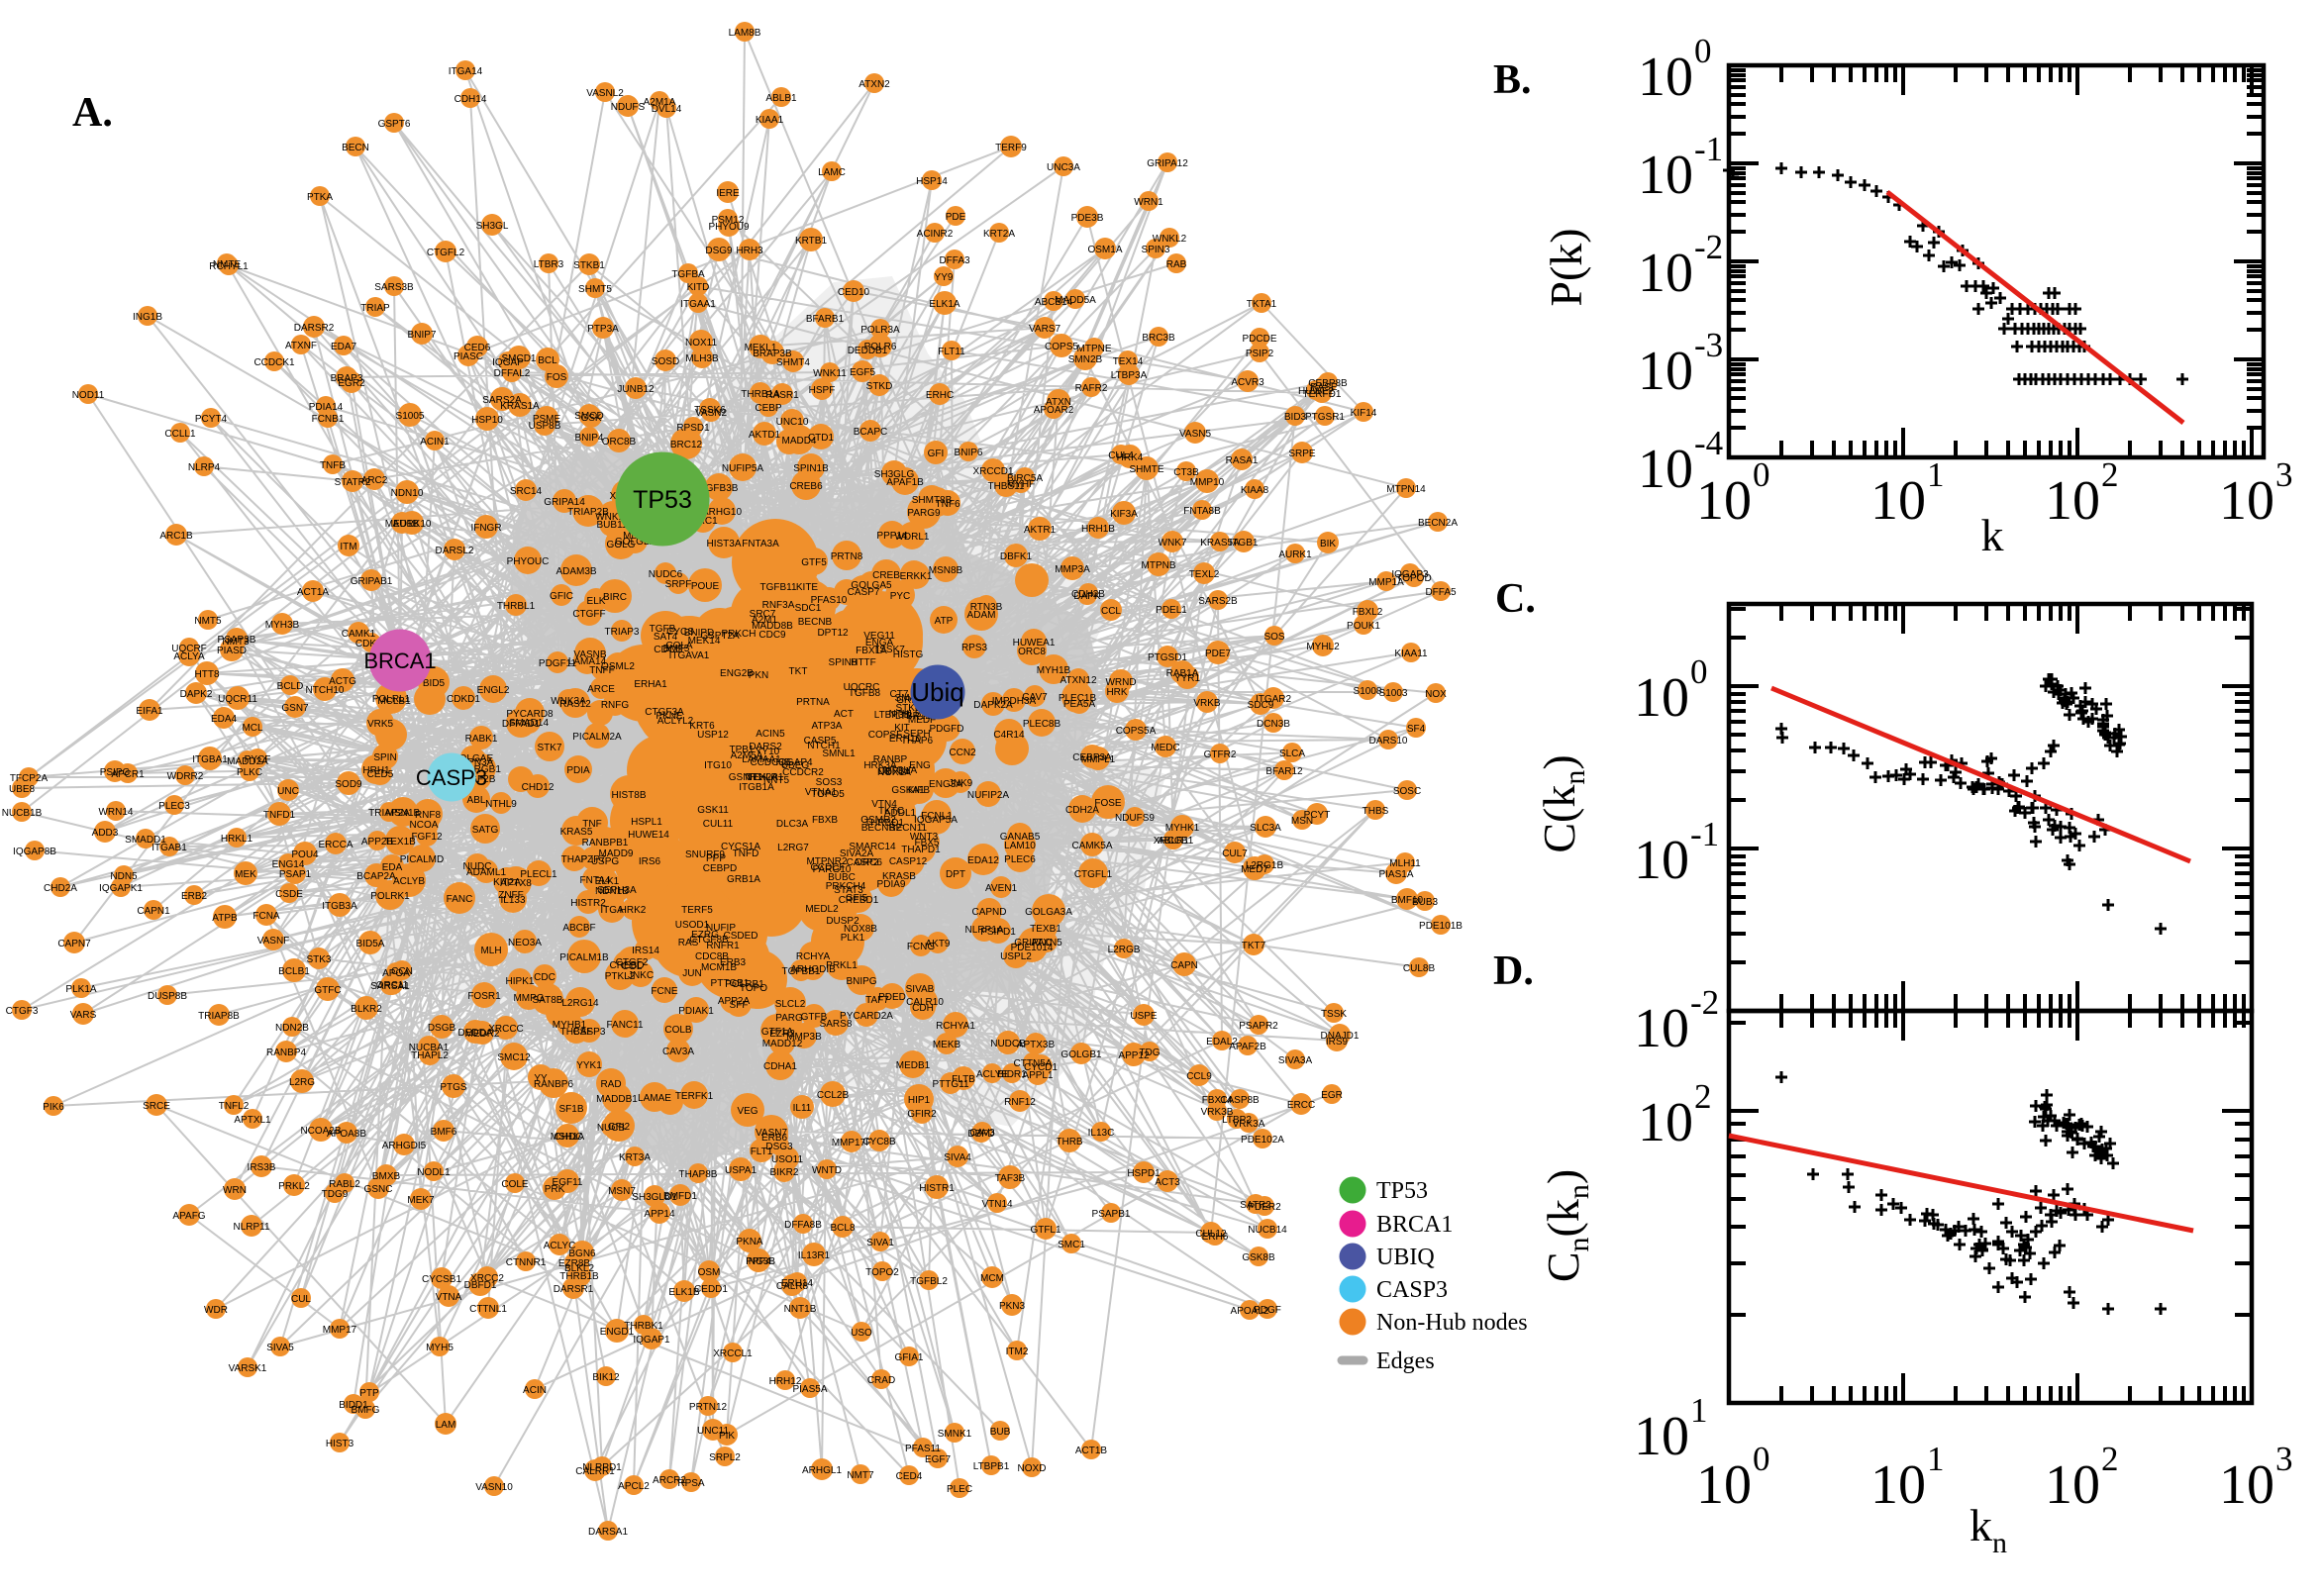 The image size is (2323, 1596). I want to click on svg-text: STKB1, so click(589, 265).